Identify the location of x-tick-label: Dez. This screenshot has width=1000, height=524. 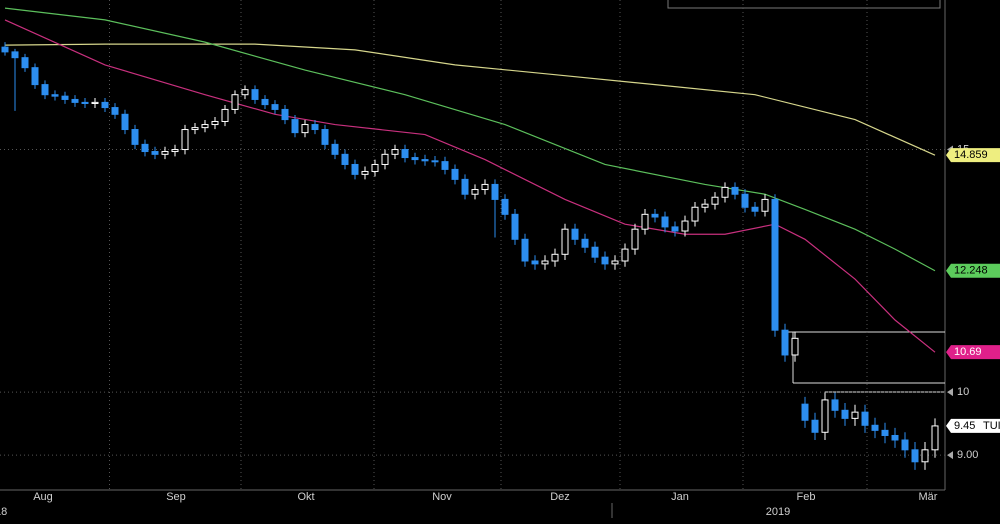
(560, 497).